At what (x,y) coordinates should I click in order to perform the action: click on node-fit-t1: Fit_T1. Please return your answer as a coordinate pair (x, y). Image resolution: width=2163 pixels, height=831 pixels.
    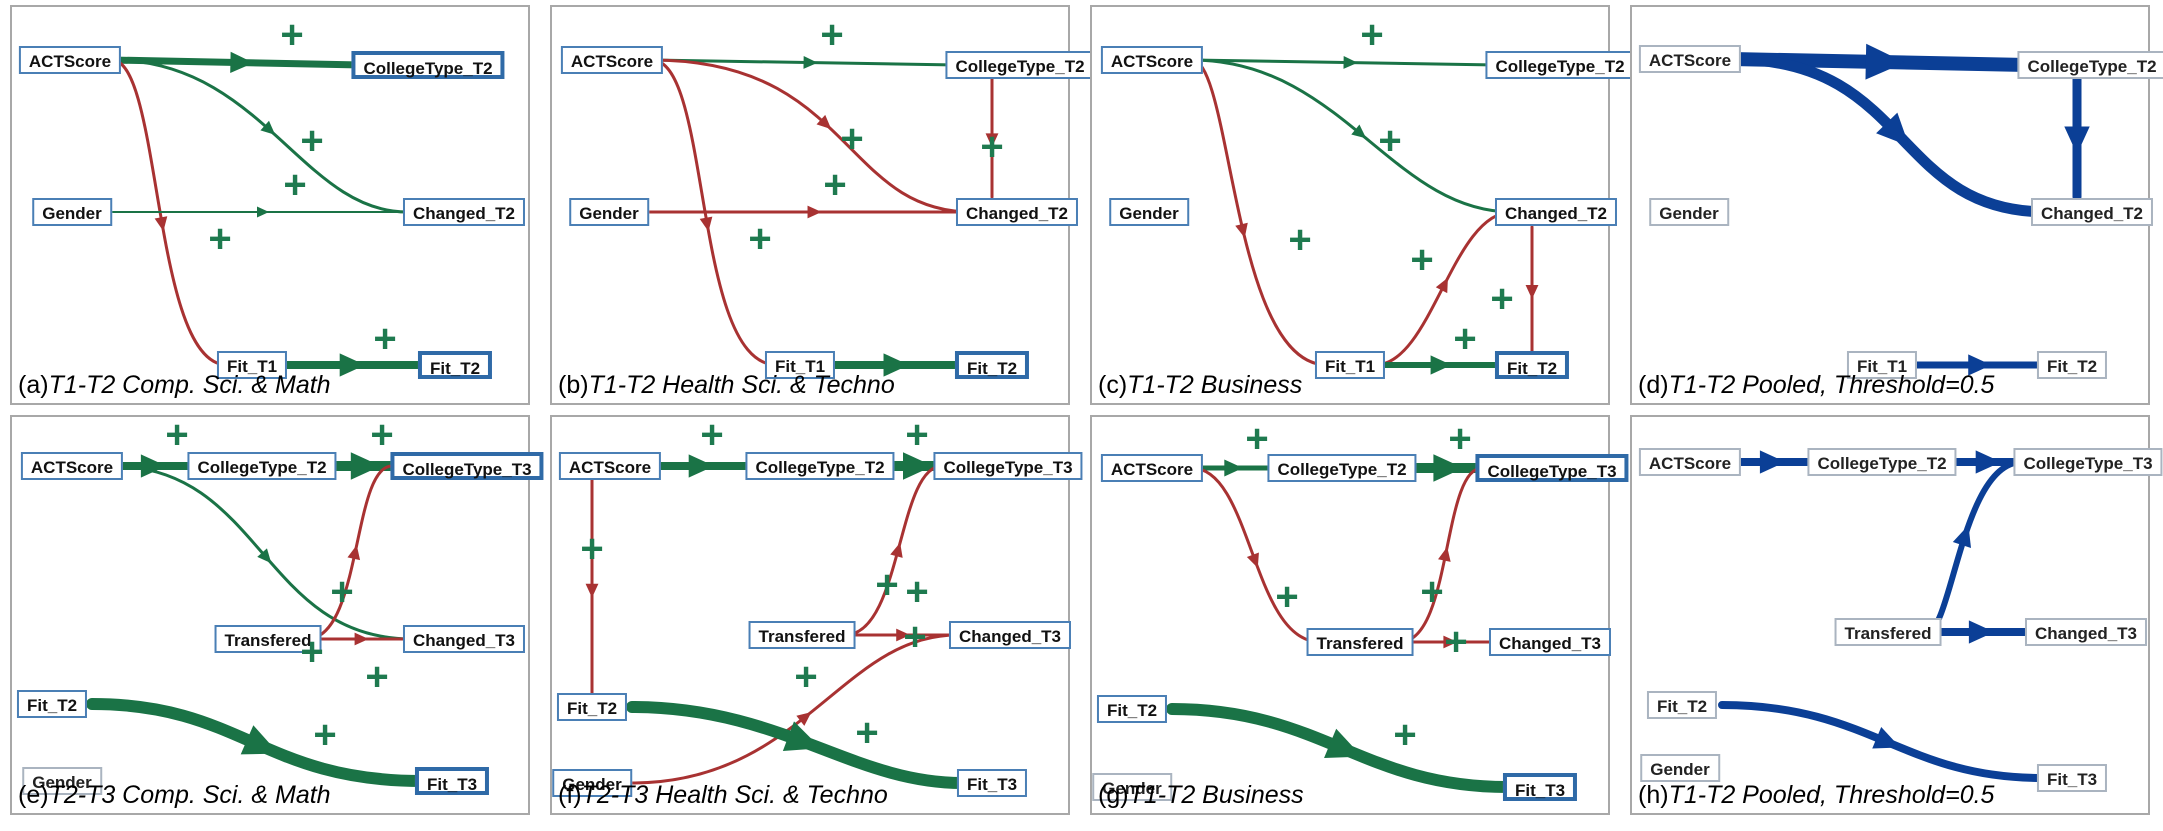
    Looking at the image, I should click on (1350, 365).